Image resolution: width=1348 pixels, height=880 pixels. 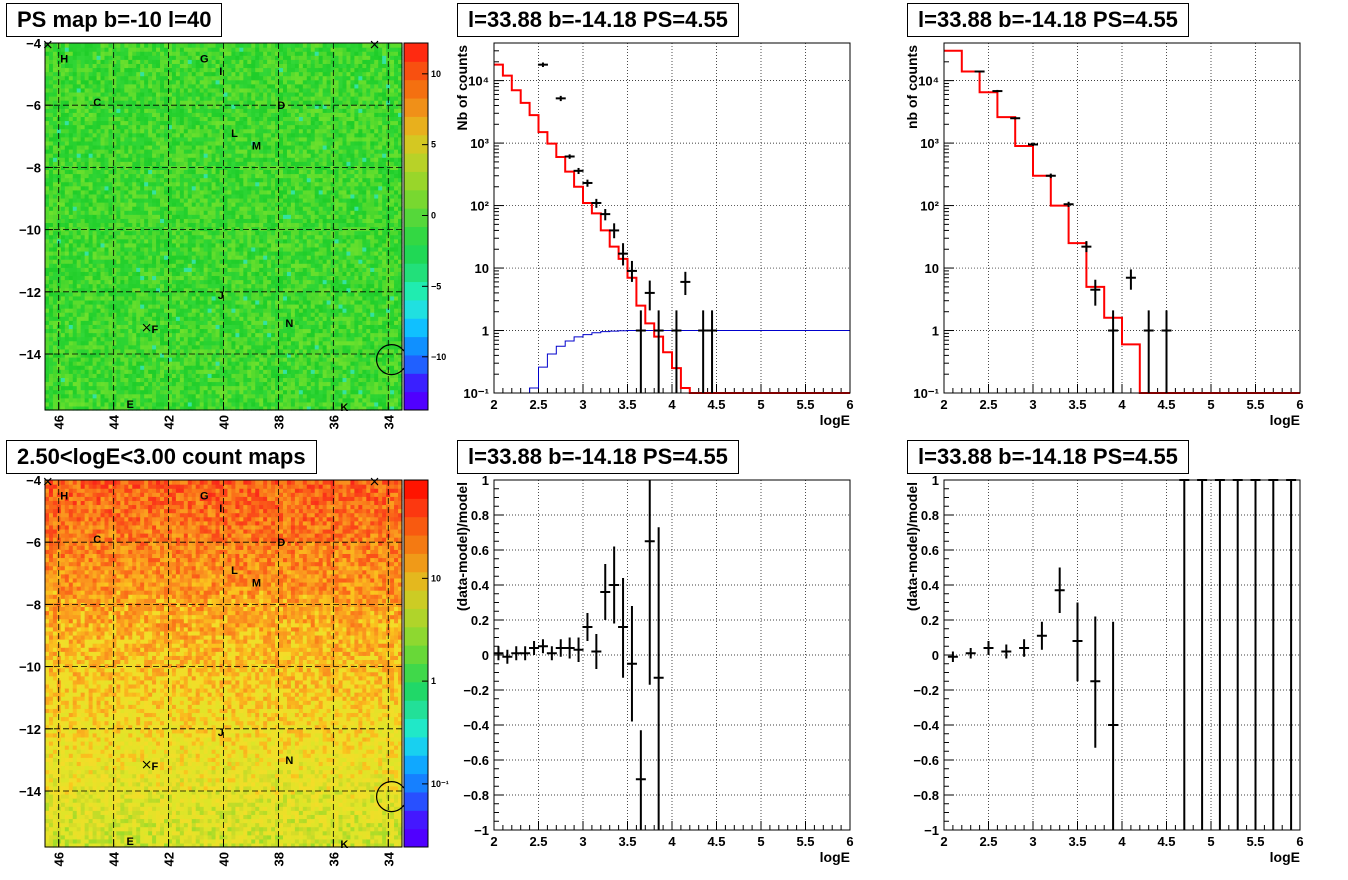 What do you see at coordinates (598, 20) in the screenshot?
I see `spectrum-a-title: l=33.88 b=-14.18 PS=4.55` at bounding box center [598, 20].